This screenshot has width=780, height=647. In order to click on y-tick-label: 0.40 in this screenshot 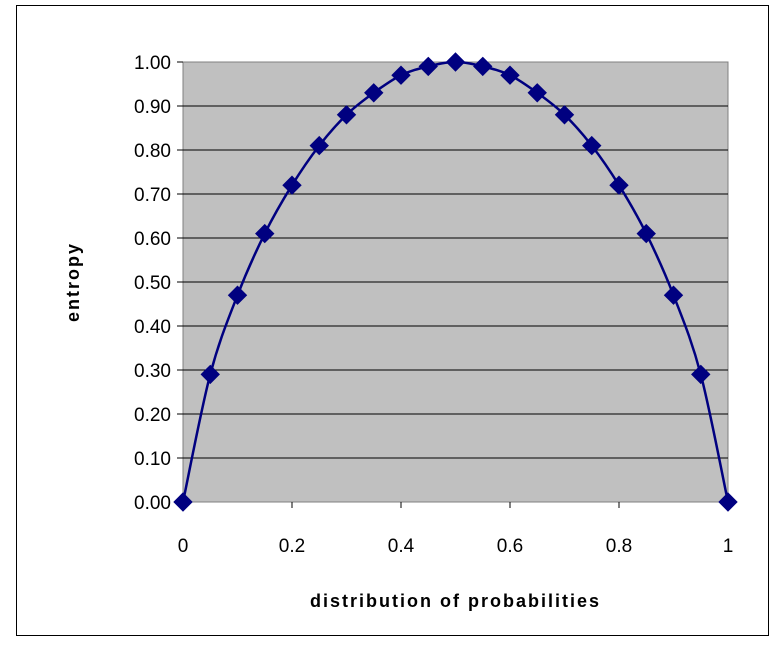, I will do `click(152, 327)`.